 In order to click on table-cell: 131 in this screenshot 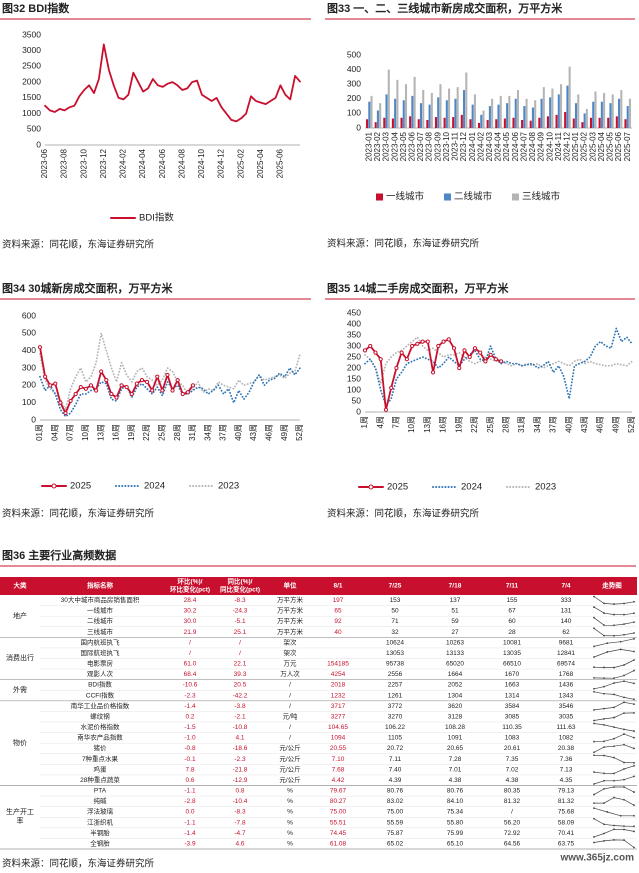, I will do `click(566, 611)`.